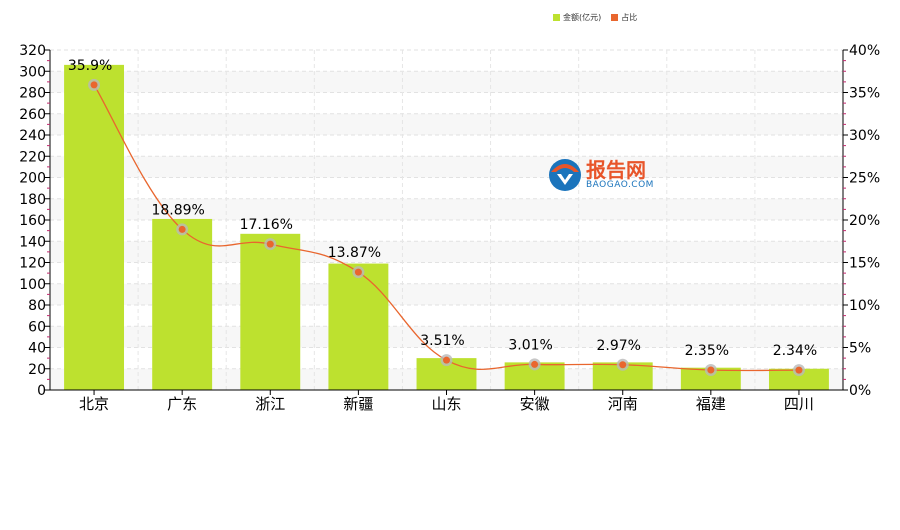  I want to click on left-tick-label: 60, so click(37, 327).